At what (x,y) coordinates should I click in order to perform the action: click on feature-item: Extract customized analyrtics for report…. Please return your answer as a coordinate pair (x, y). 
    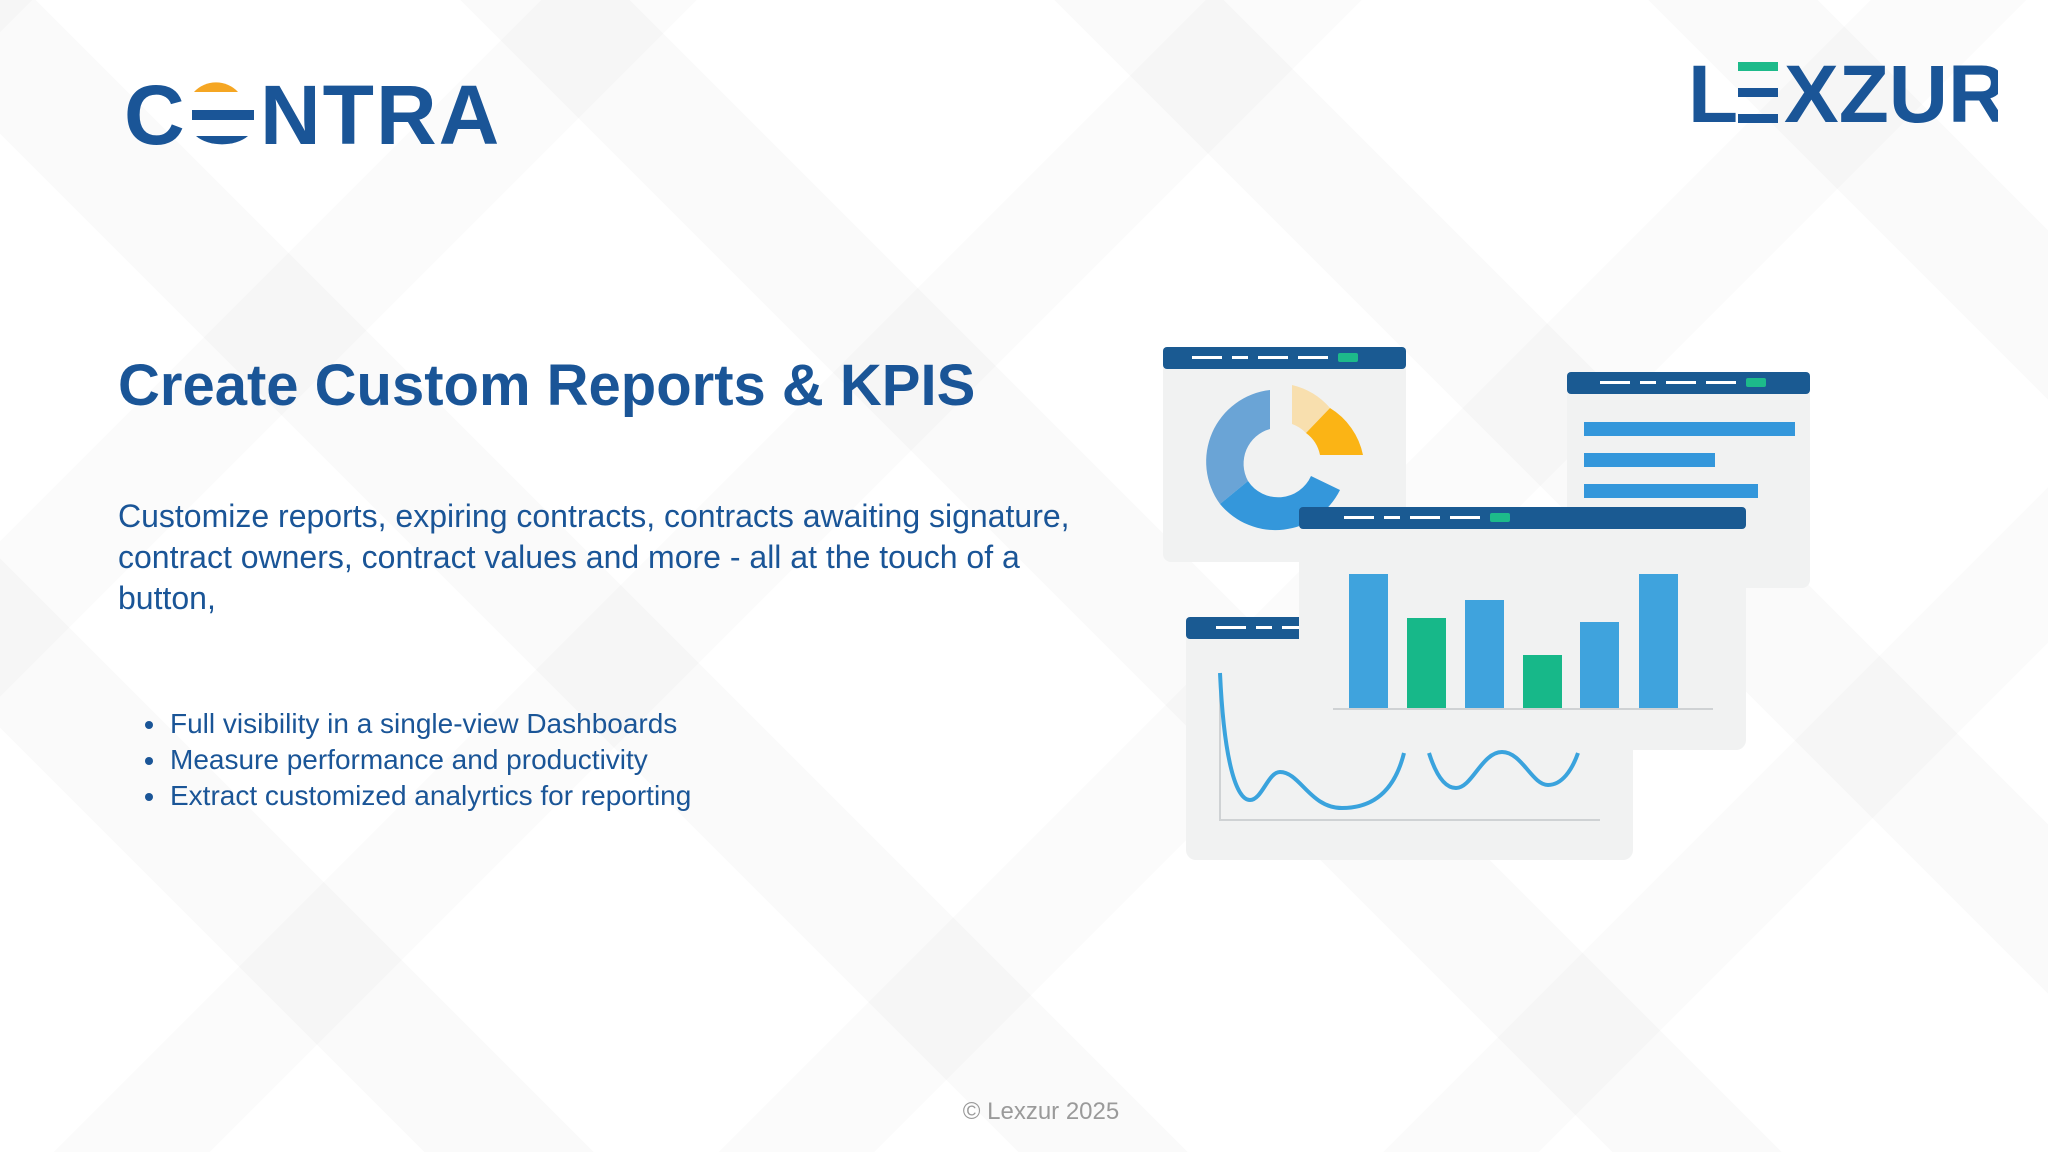
    Looking at the image, I should click on (429, 796).